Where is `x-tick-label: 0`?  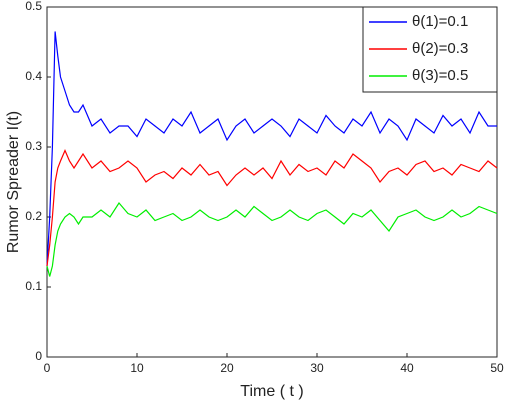
x-tick-label: 0 is located at coordinates (47, 368).